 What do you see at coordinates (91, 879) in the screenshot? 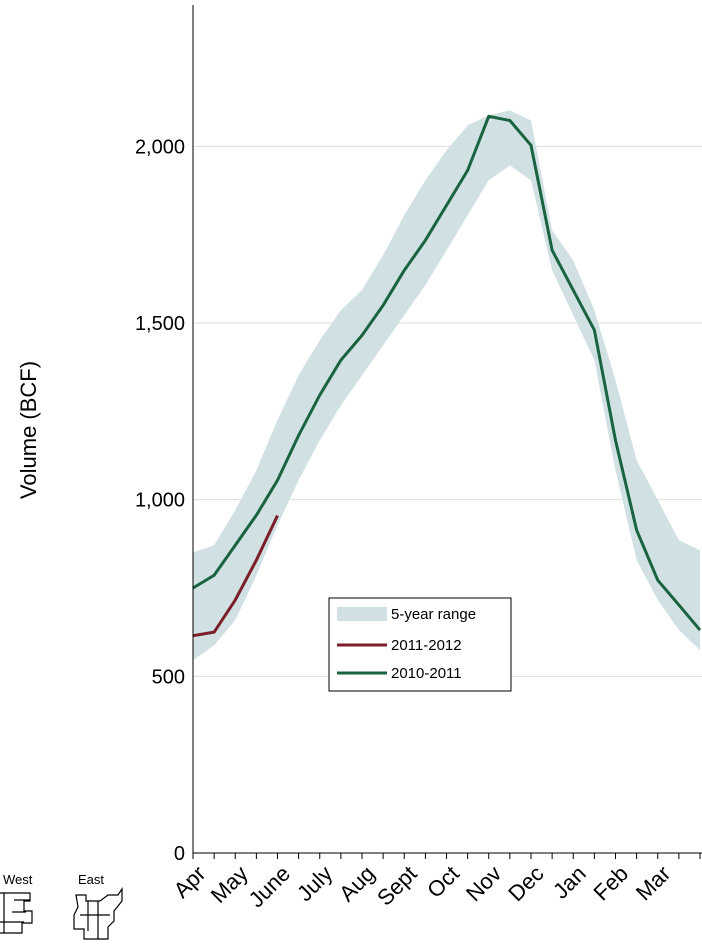
I see `map-label: East` at bounding box center [91, 879].